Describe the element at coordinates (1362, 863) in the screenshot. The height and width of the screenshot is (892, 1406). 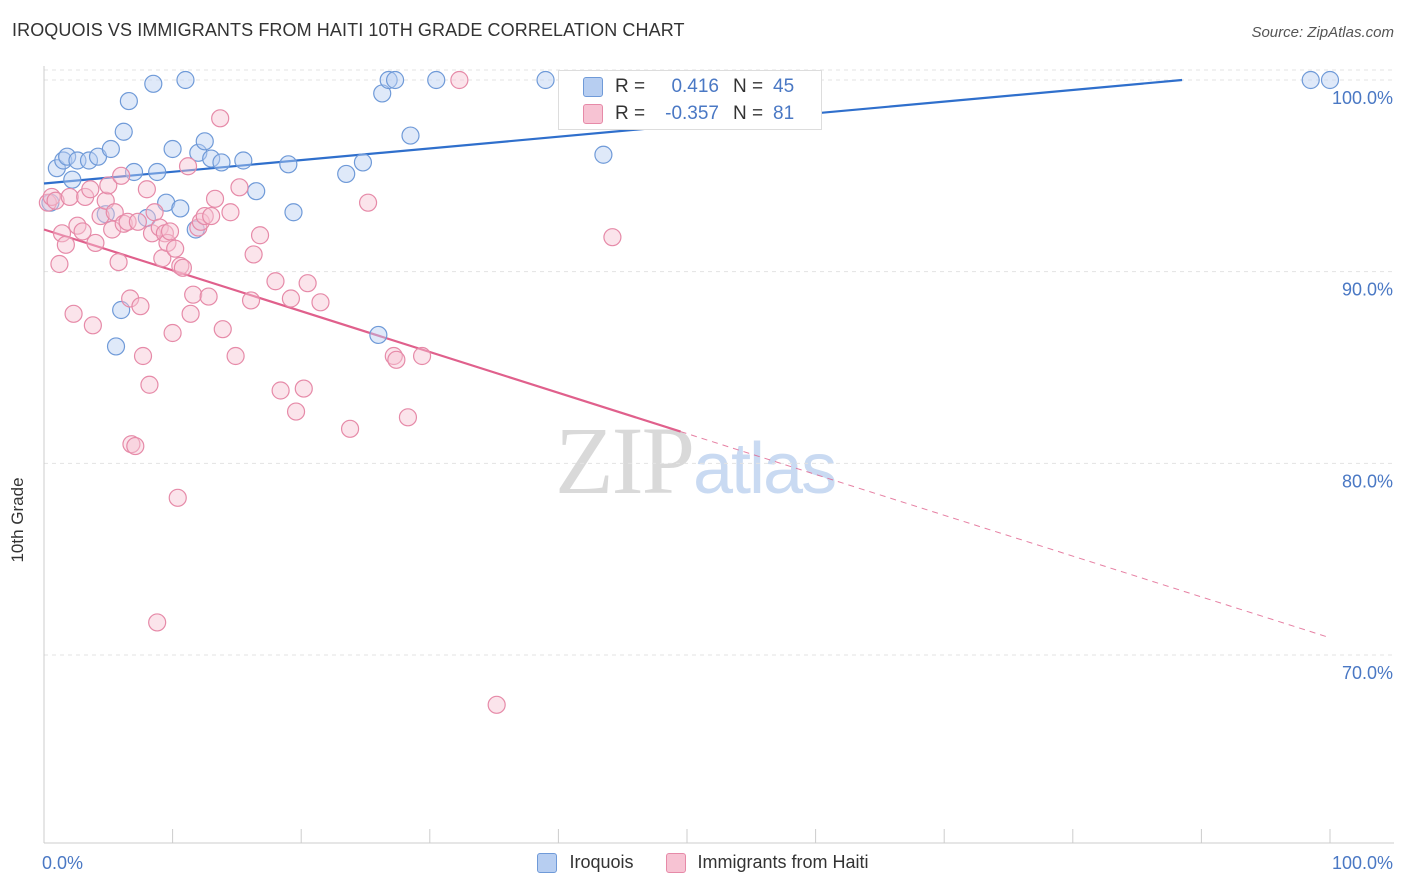
I see `x-tick-label: 100.0%` at that location.